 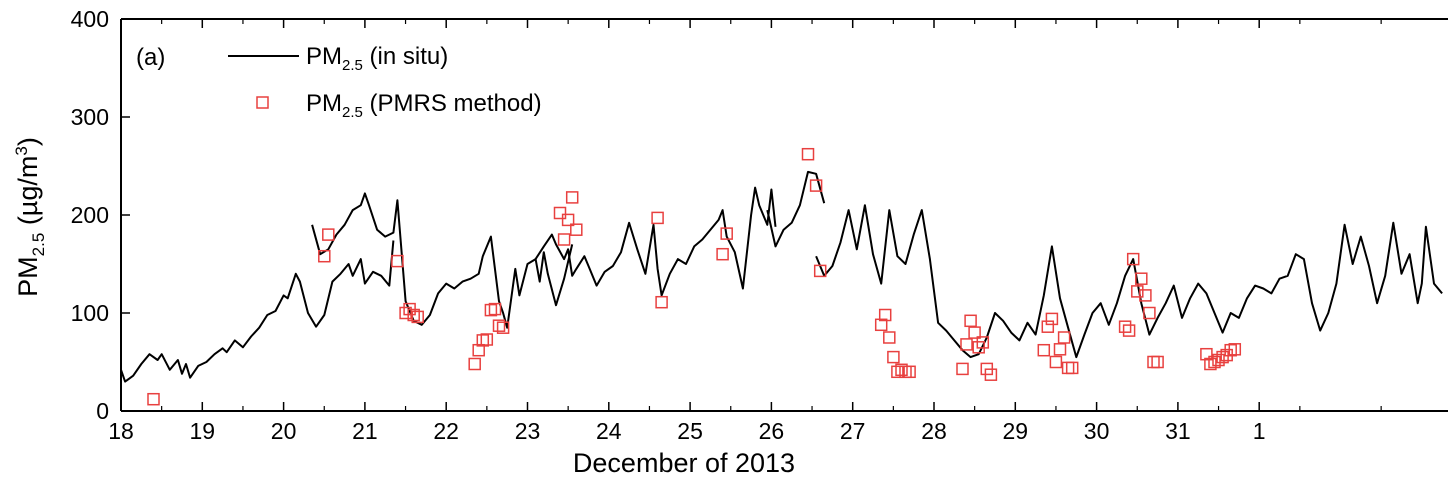 What do you see at coordinates (21, 150) in the screenshot?
I see `y-axis-title-unit-sup: 3` at bounding box center [21, 150].